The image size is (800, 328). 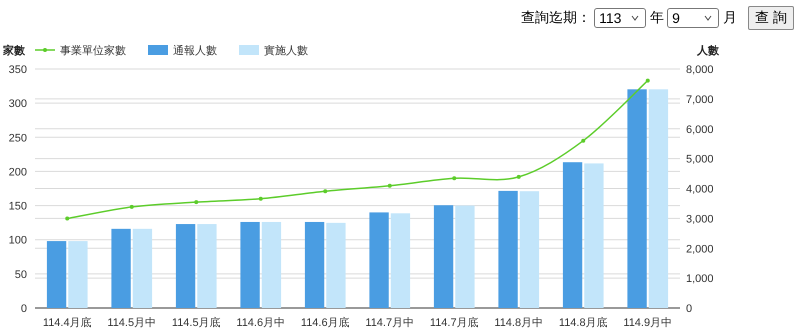 What do you see at coordinates (454, 322) in the screenshot?
I see `x-tick-label: 114.7月底` at bounding box center [454, 322].